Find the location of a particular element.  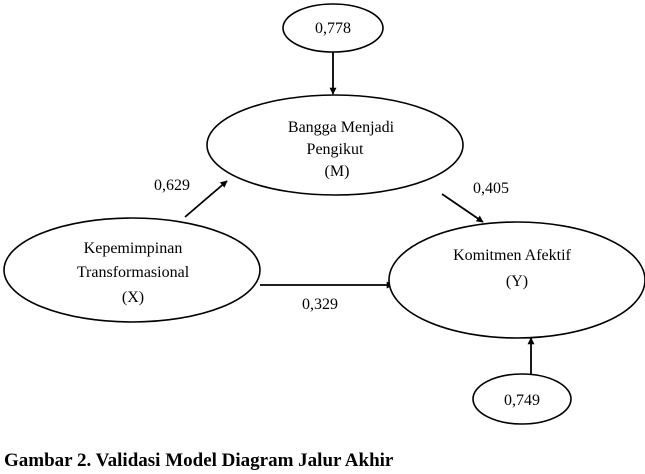

independent-label-line-2: Transformasional is located at coordinates (133, 272).